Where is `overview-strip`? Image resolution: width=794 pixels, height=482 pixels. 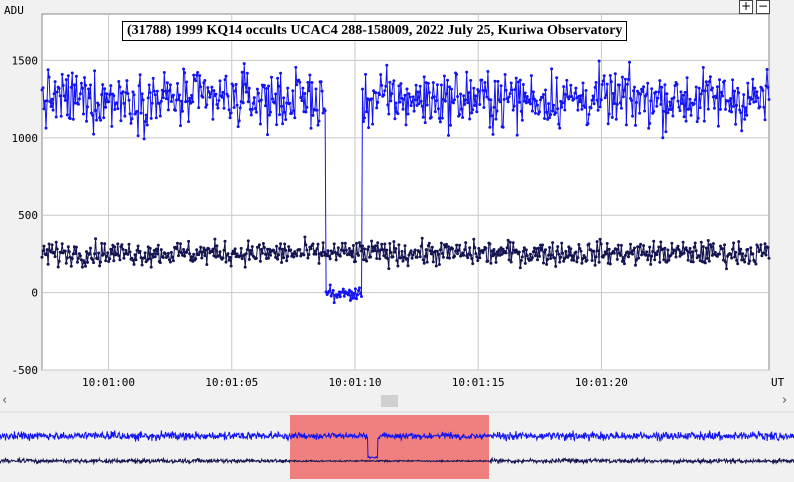
overview-strip is located at coordinates (397, 447).